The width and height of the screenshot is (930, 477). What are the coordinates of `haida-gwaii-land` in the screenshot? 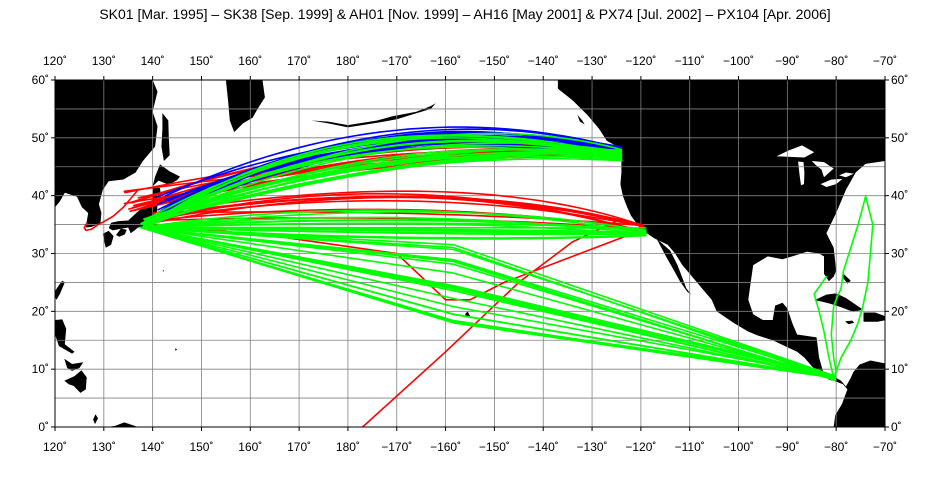 It's located at (581, 119).